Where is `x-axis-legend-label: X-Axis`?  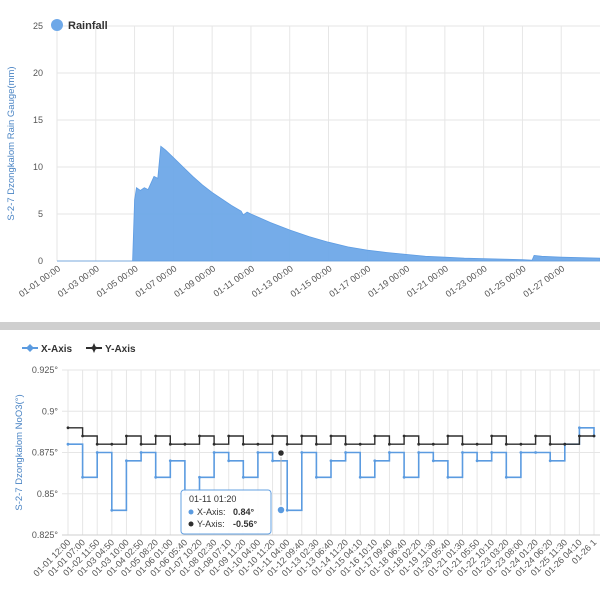
x-axis-legend-label: X-Axis is located at coordinates (57, 349).